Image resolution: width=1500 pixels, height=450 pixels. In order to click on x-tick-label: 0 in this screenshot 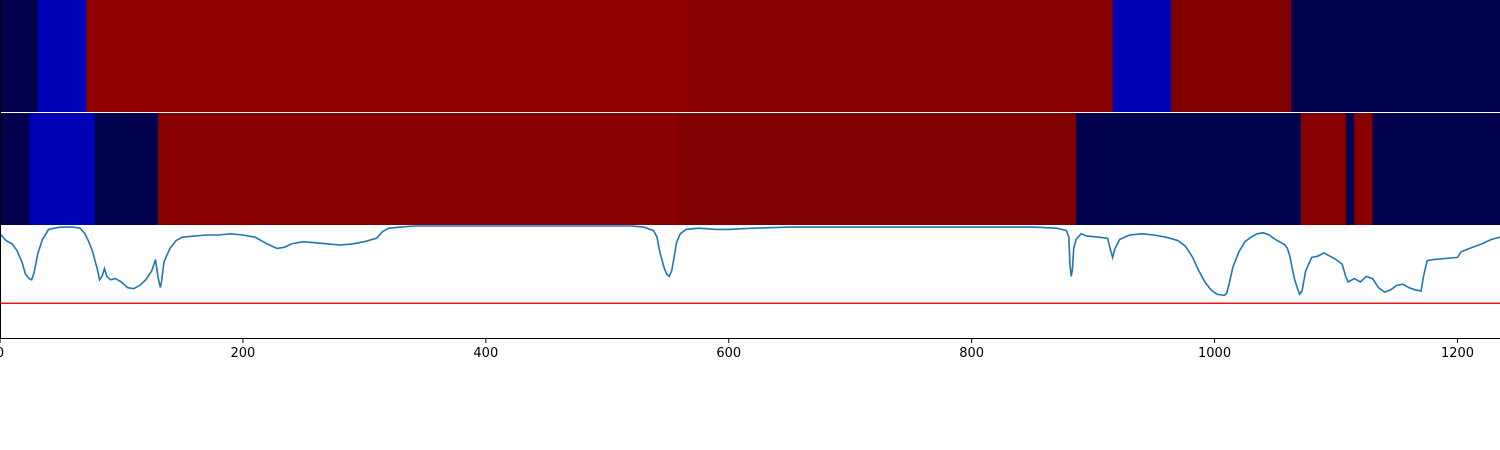, I will do `click(2, 353)`.